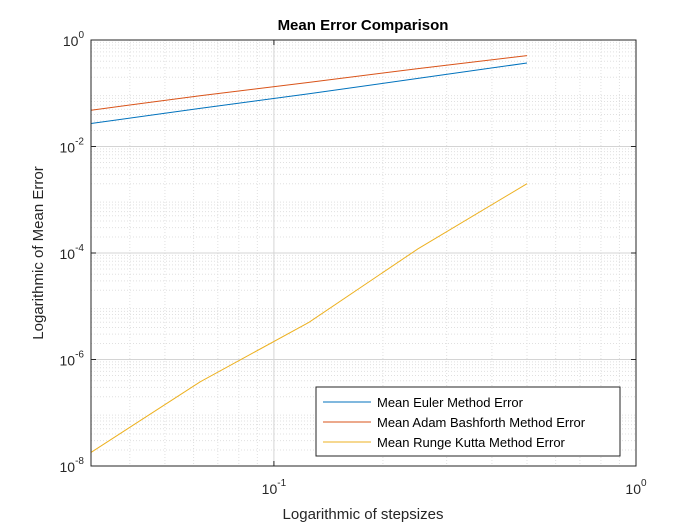  Describe the element at coordinates (481, 422) in the screenshot. I see `legend-label-2: Mean Adam Bashforth Method Error` at that location.